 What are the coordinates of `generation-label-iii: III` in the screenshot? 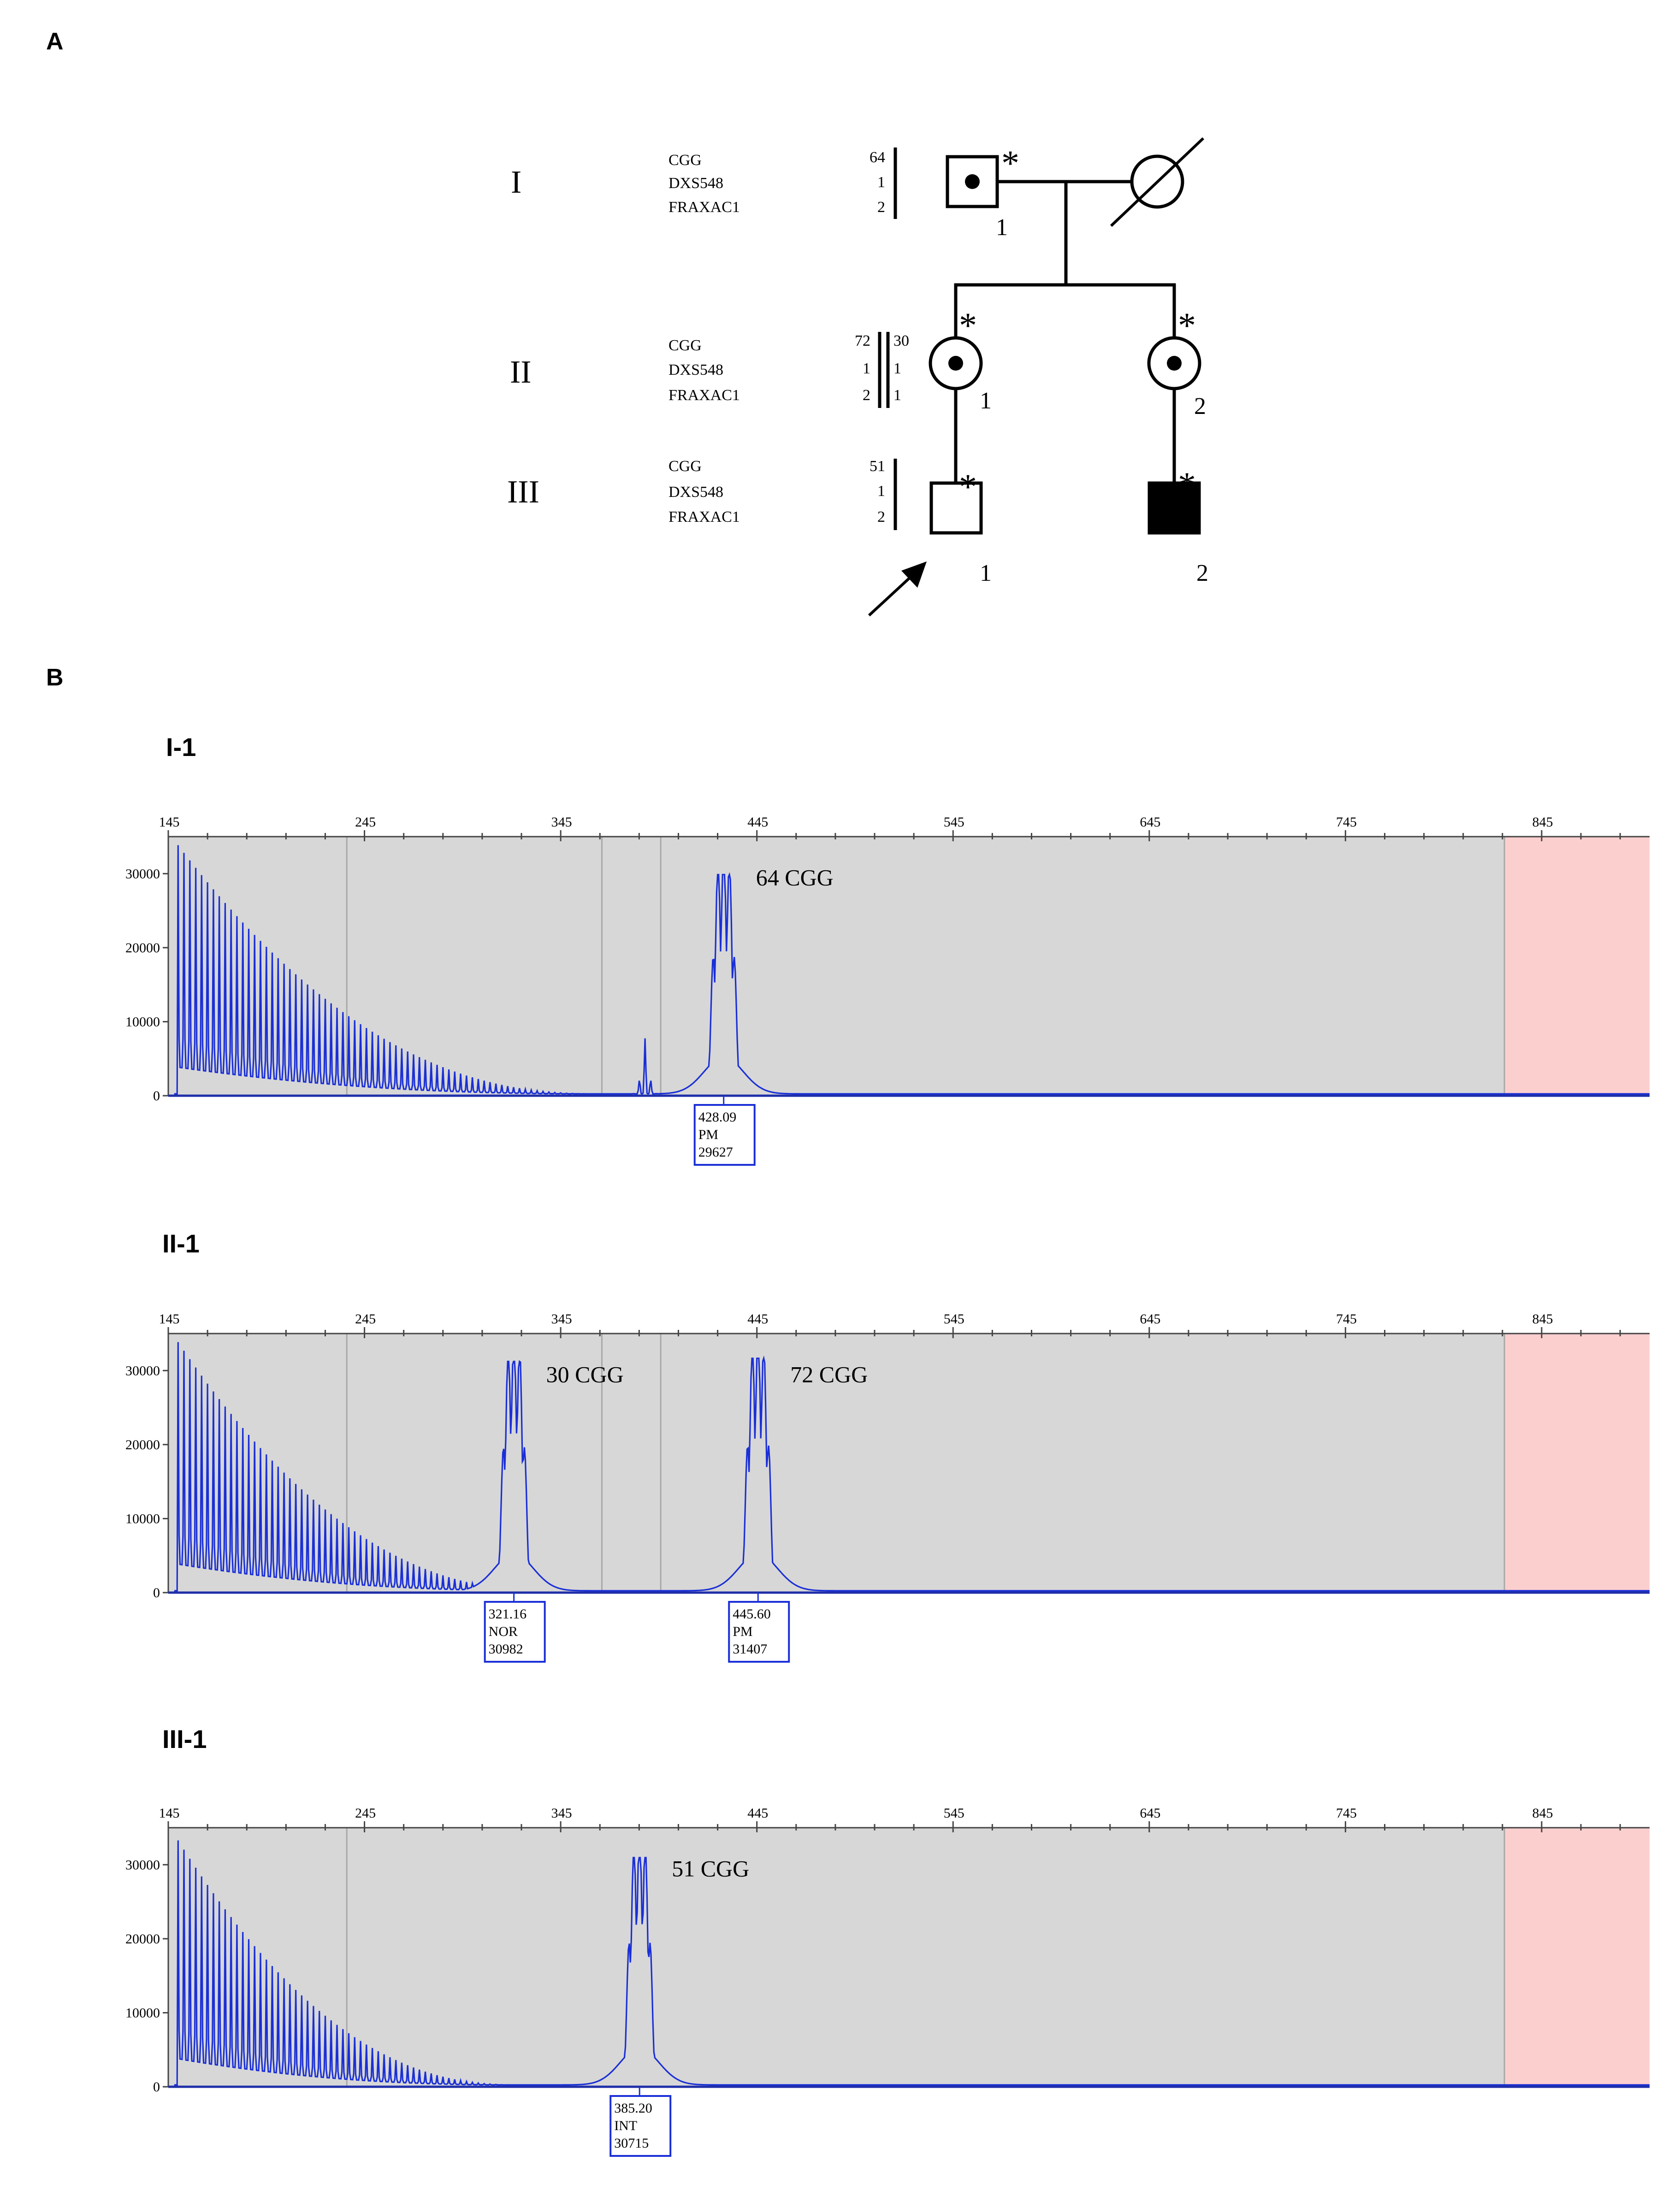 It's located at (523, 492).